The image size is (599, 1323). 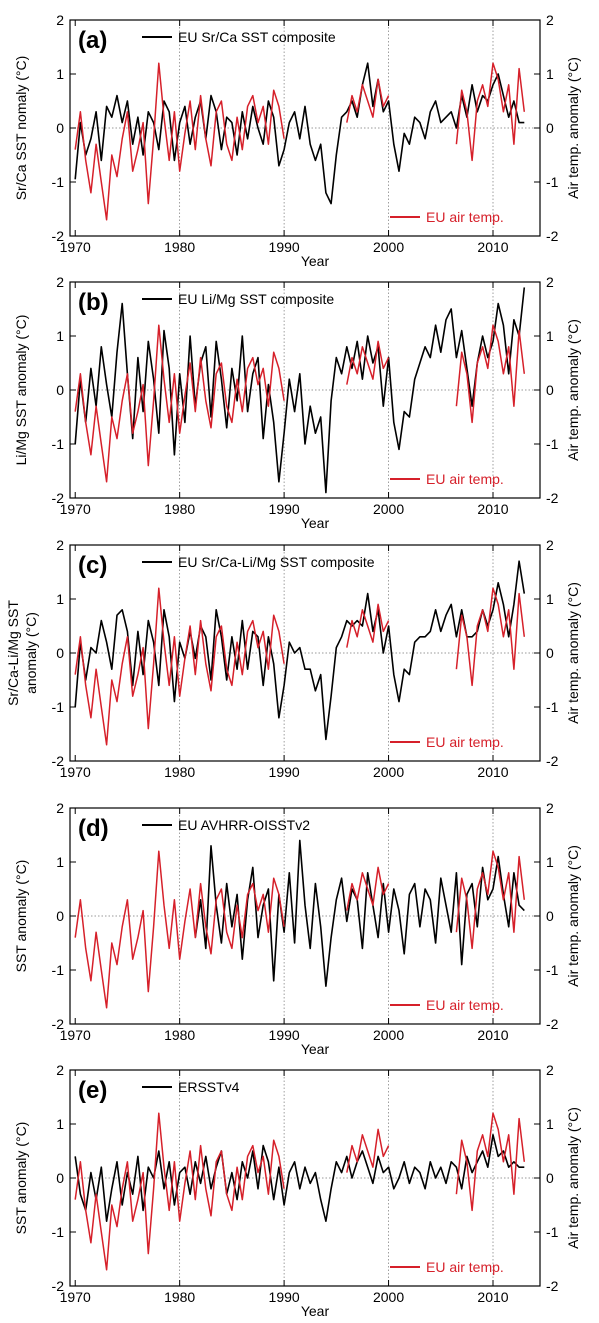 I want to click on panel-letter: (e), so click(x=92, y=1090).